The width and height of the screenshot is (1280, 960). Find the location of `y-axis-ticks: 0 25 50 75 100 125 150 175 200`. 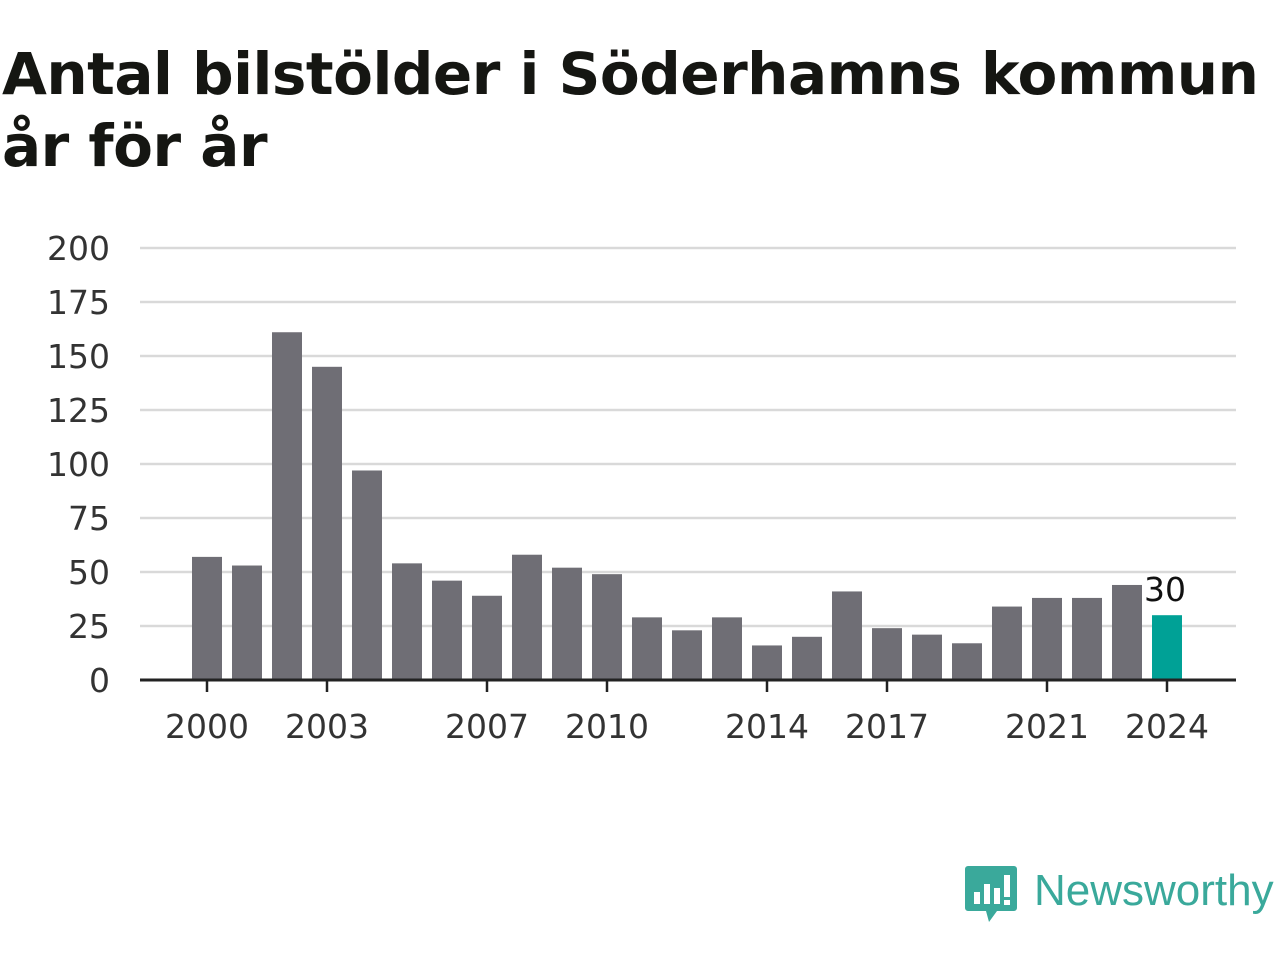

y-axis-ticks: 0 25 50 75 100 125 150 175 200 is located at coordinates (78, 464).